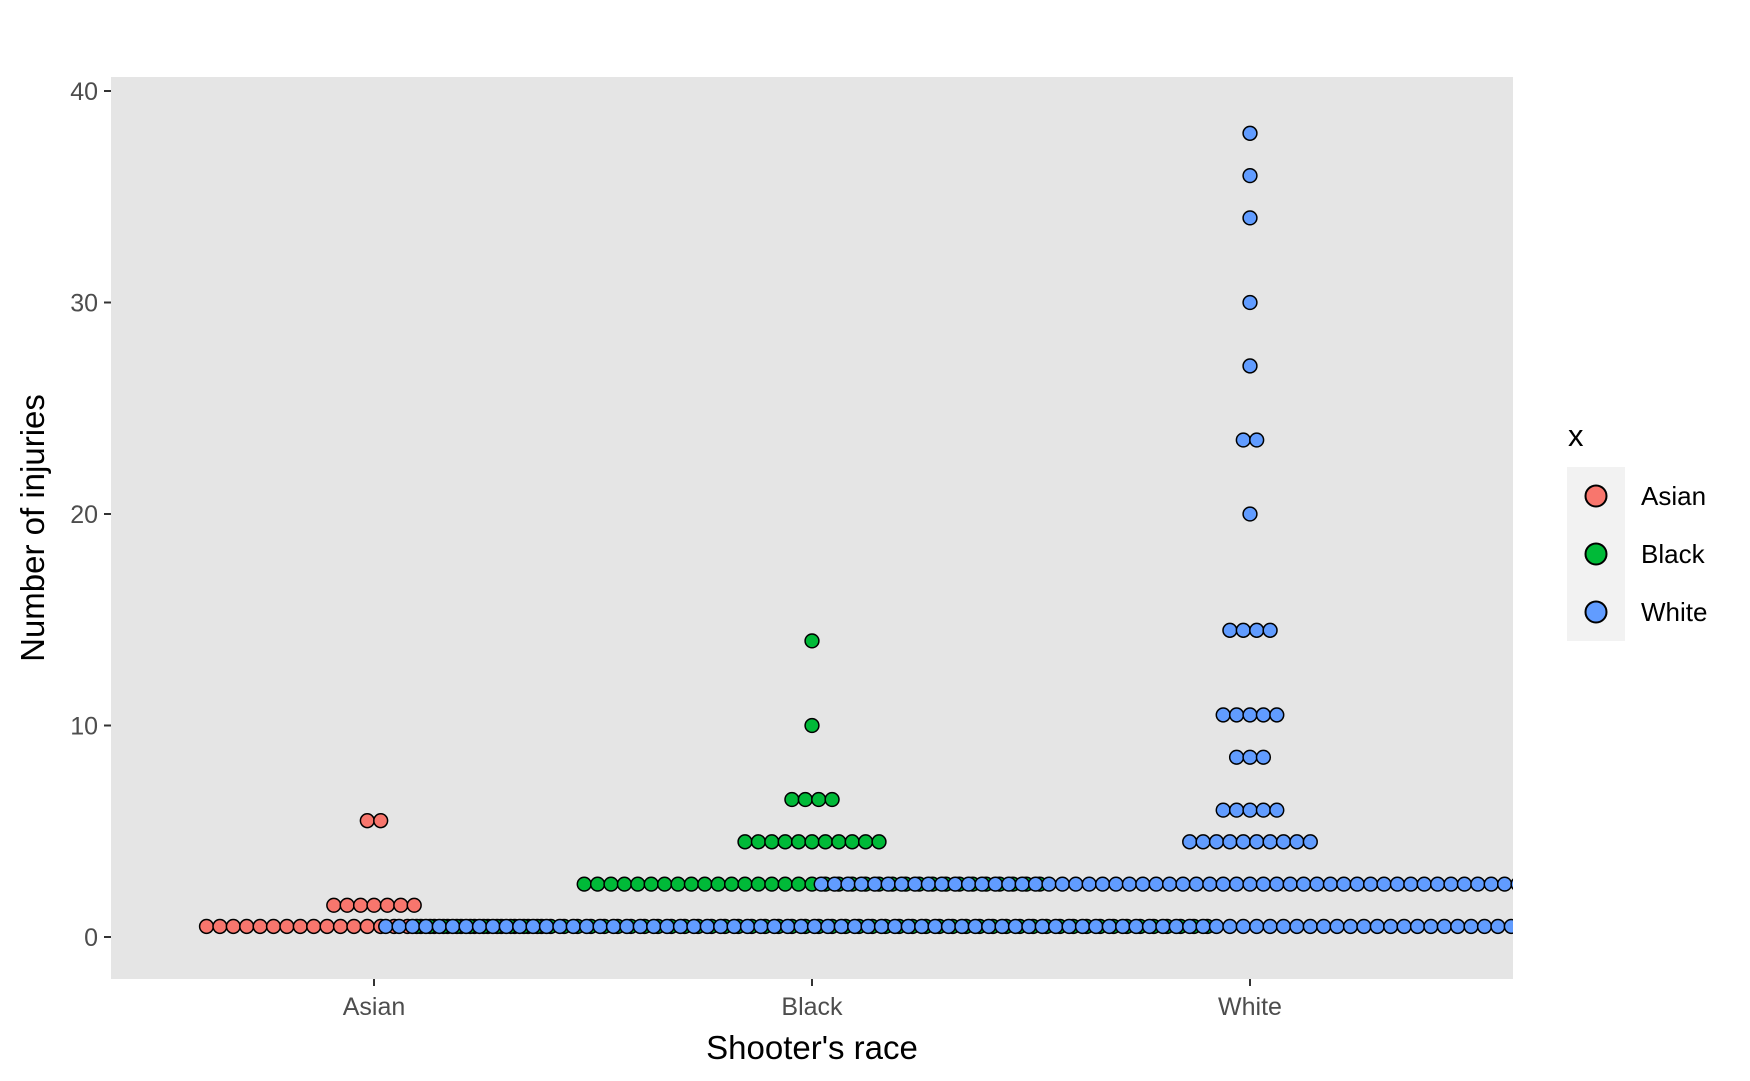 The height and width of the screenshot is (1081, 1750). I want to click on y-axis: 0 10 20 30 40, so click(90, 515).